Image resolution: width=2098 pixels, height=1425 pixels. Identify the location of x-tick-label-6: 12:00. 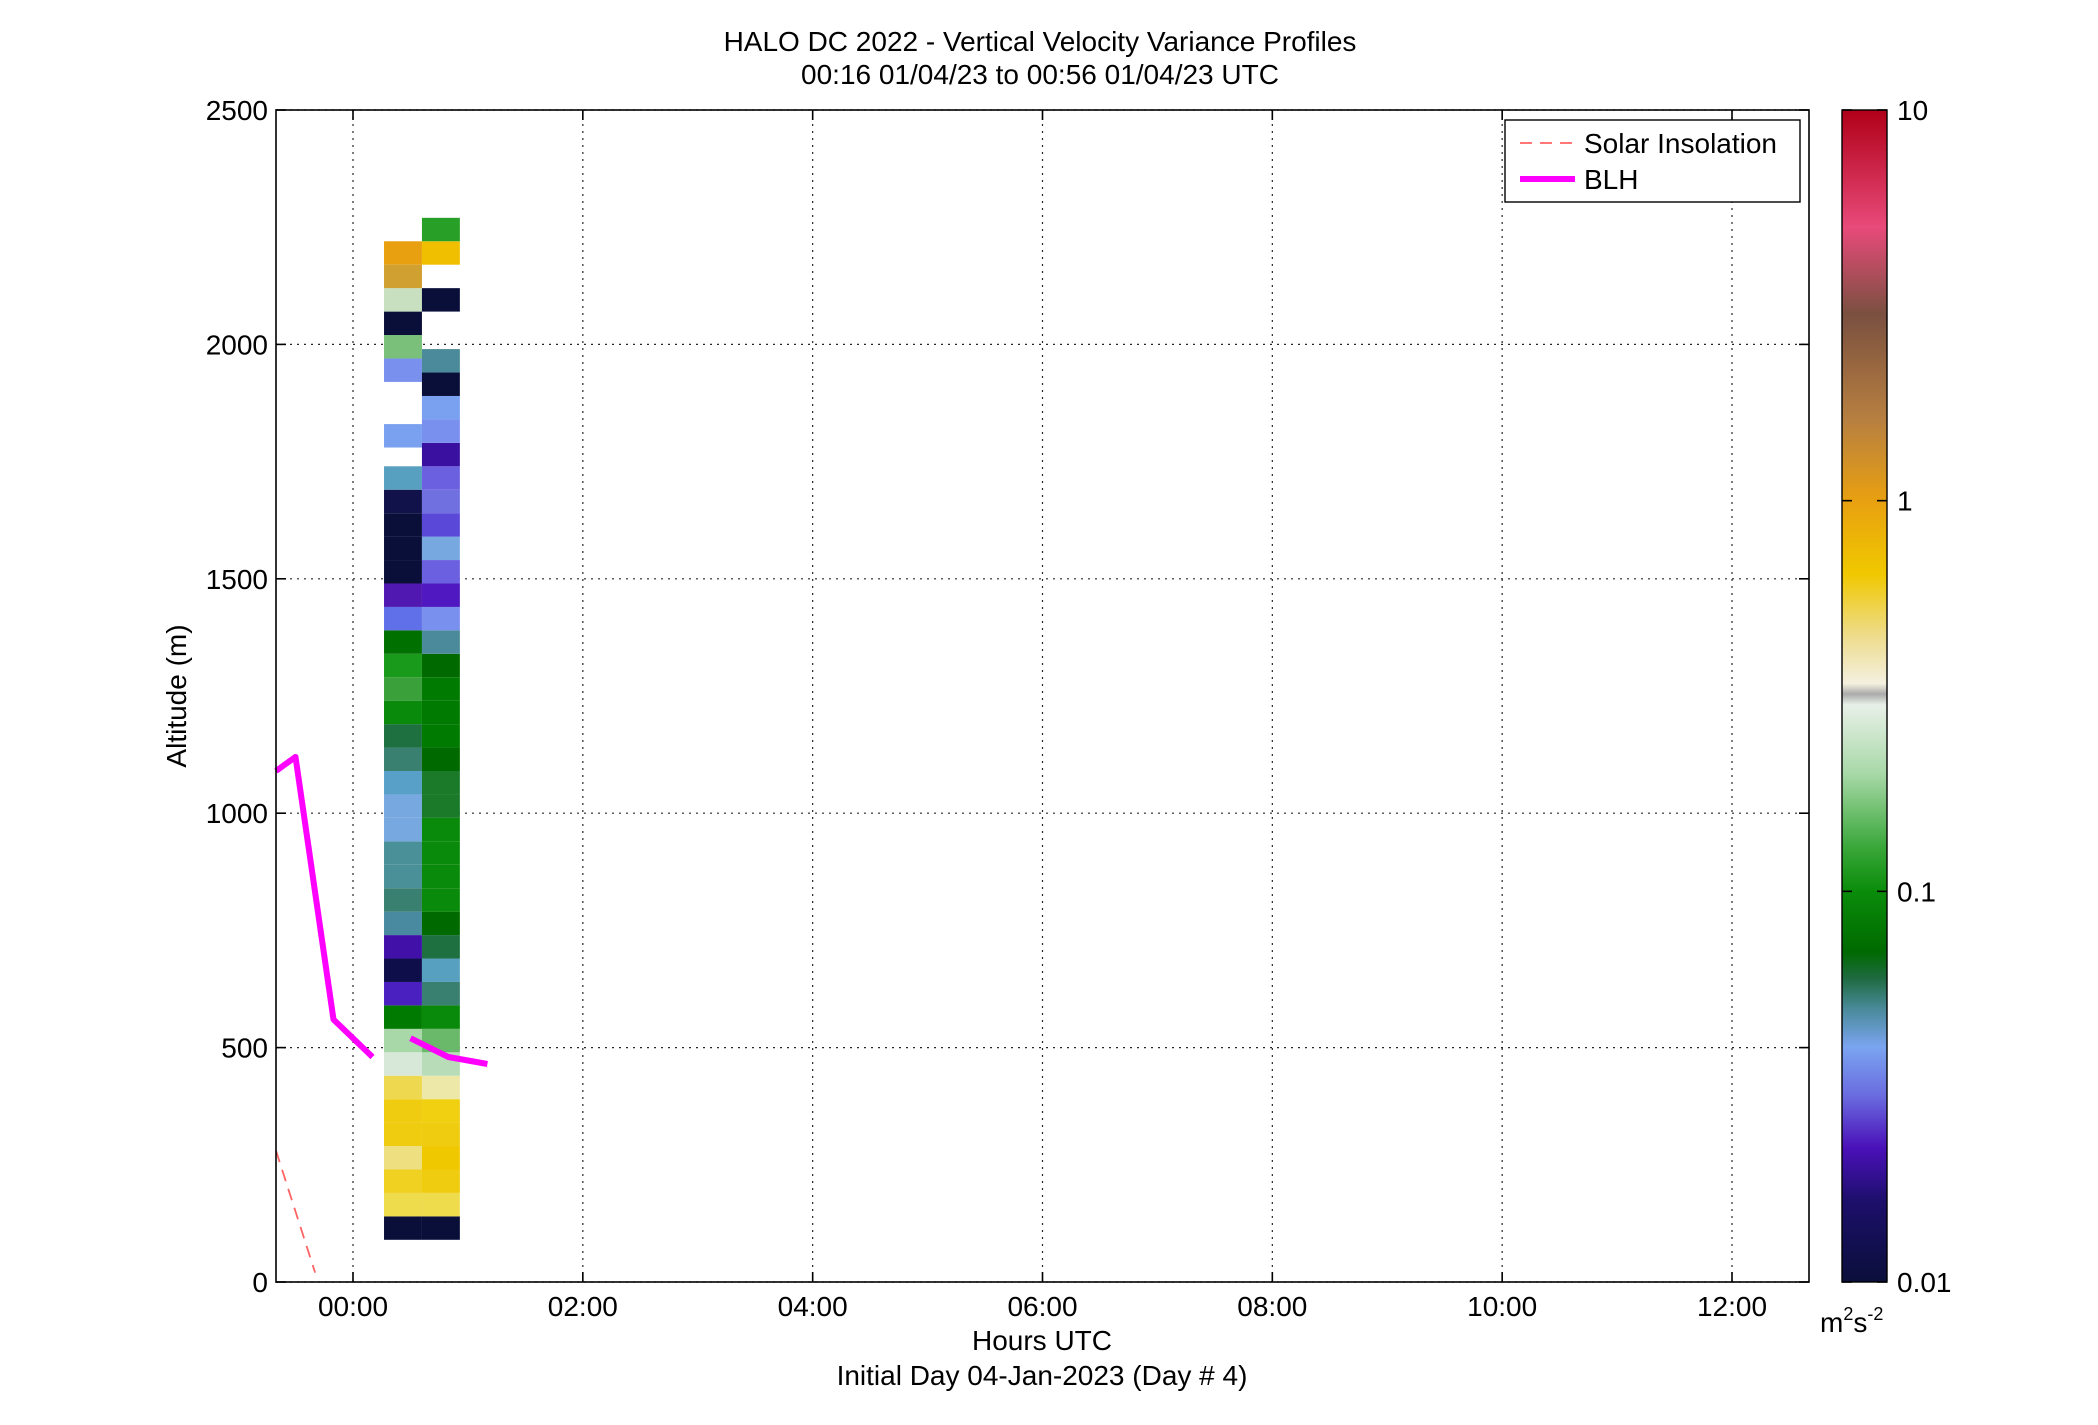
(1732, 1306).